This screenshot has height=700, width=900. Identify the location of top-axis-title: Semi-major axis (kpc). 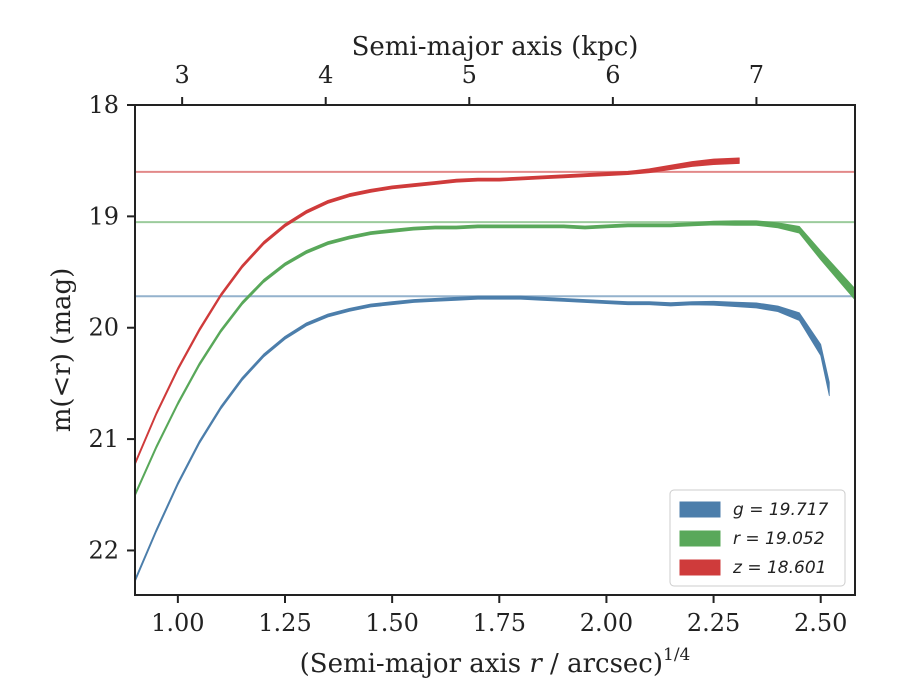
(495, 47).